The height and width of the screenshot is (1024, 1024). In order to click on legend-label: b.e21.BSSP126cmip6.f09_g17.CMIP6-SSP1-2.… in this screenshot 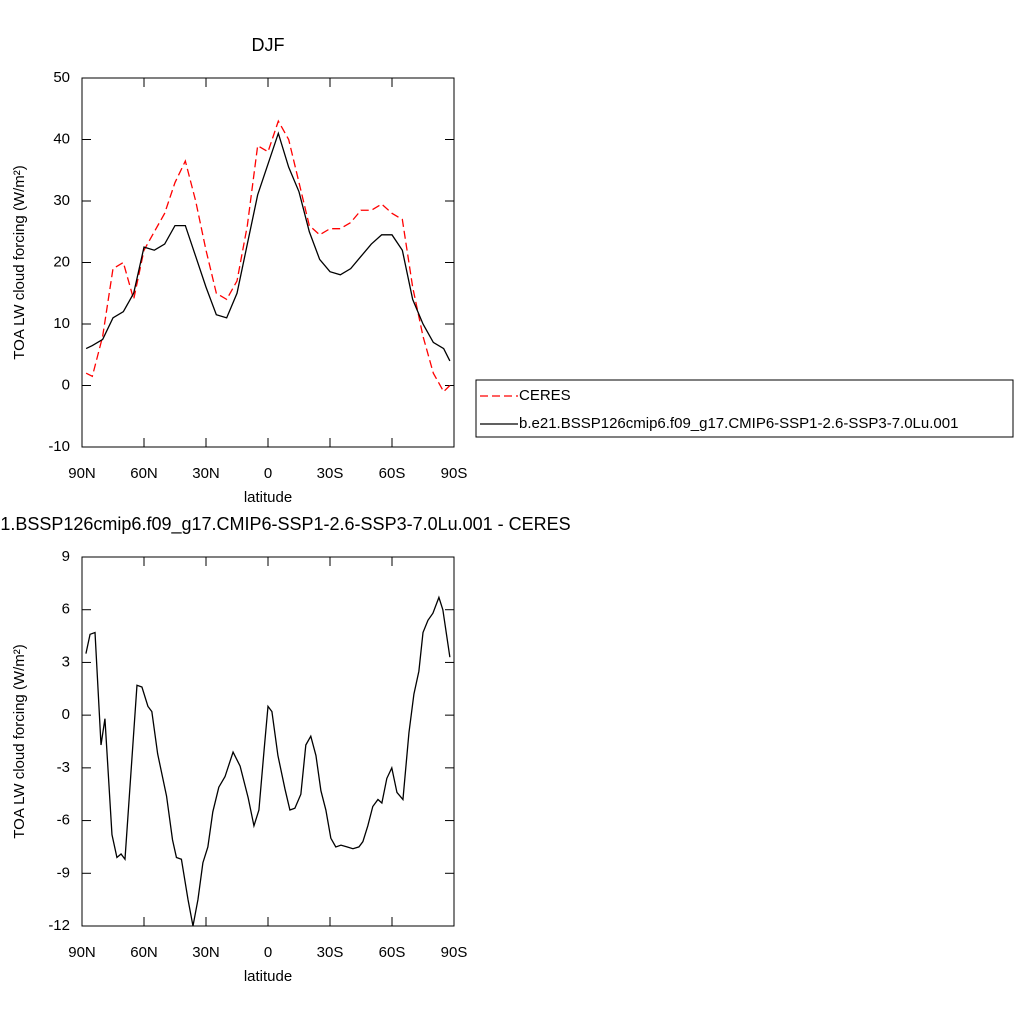, I will do `click(738, 423)`.